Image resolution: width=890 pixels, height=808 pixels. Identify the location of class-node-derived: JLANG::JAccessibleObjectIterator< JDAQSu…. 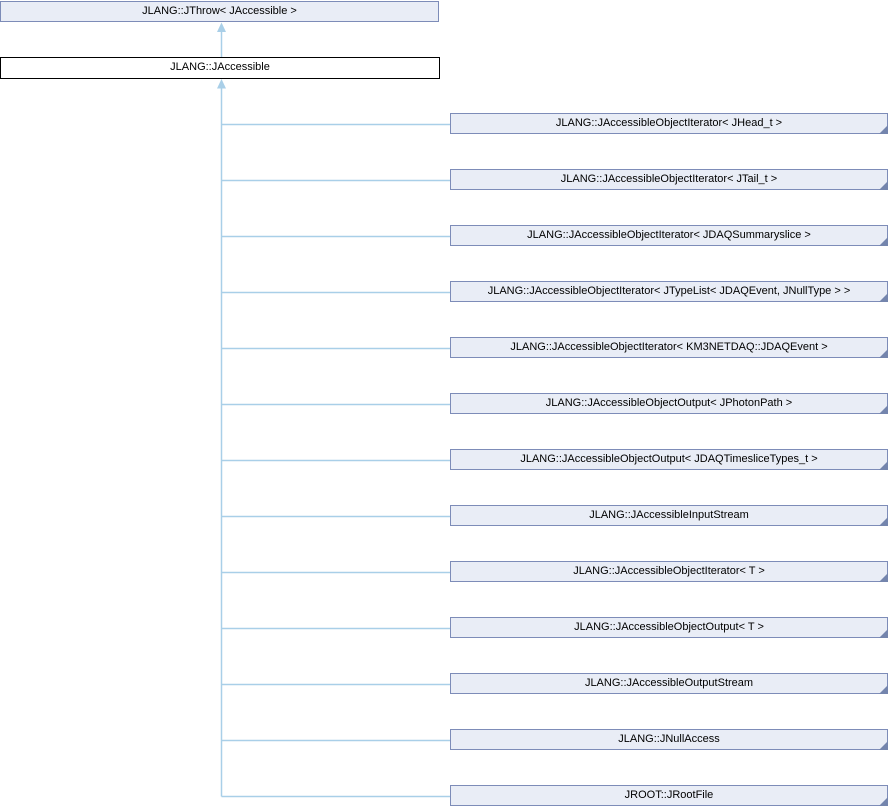
(669, 235).